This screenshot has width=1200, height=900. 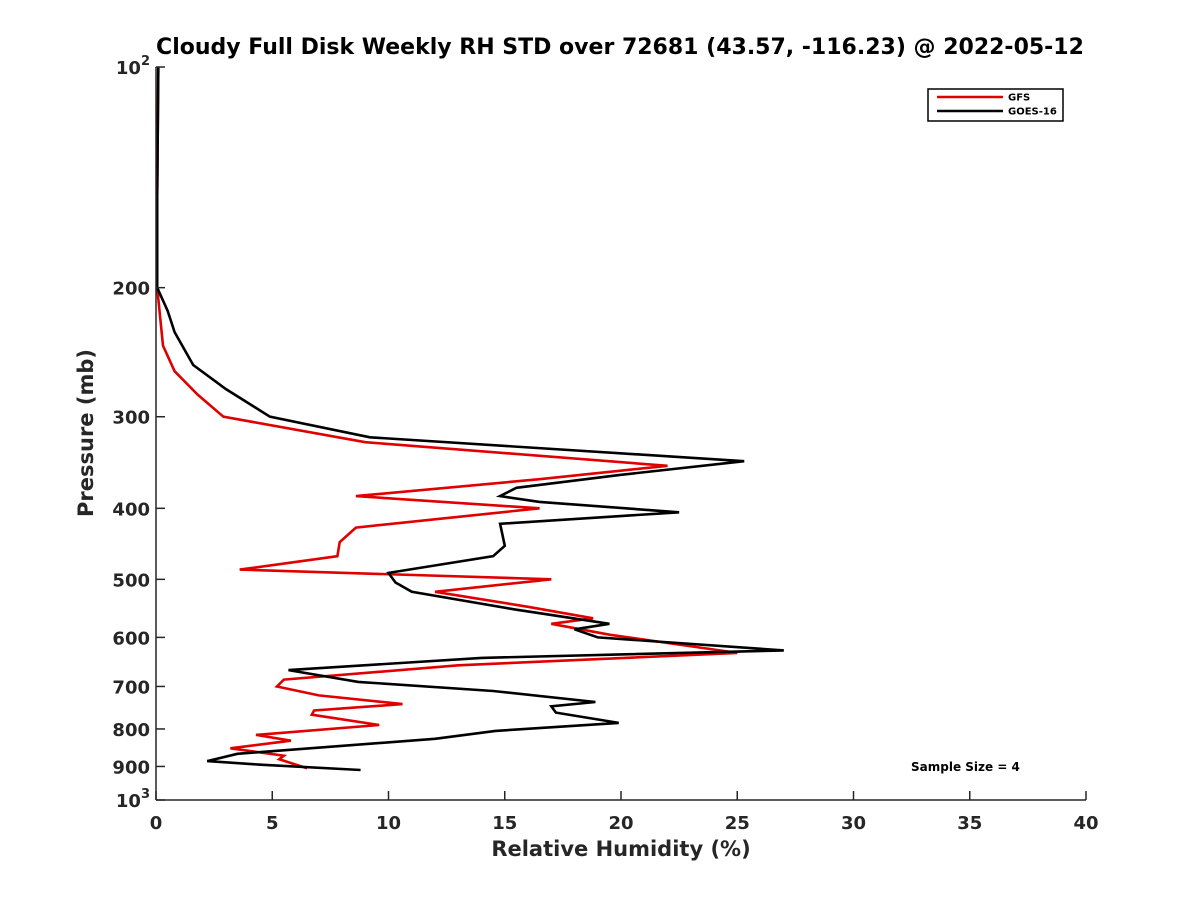 What do you see at coordinates (737, 823) in the screenshot?
I see `x-tick-label: 25` at bounding box center [737, 823].